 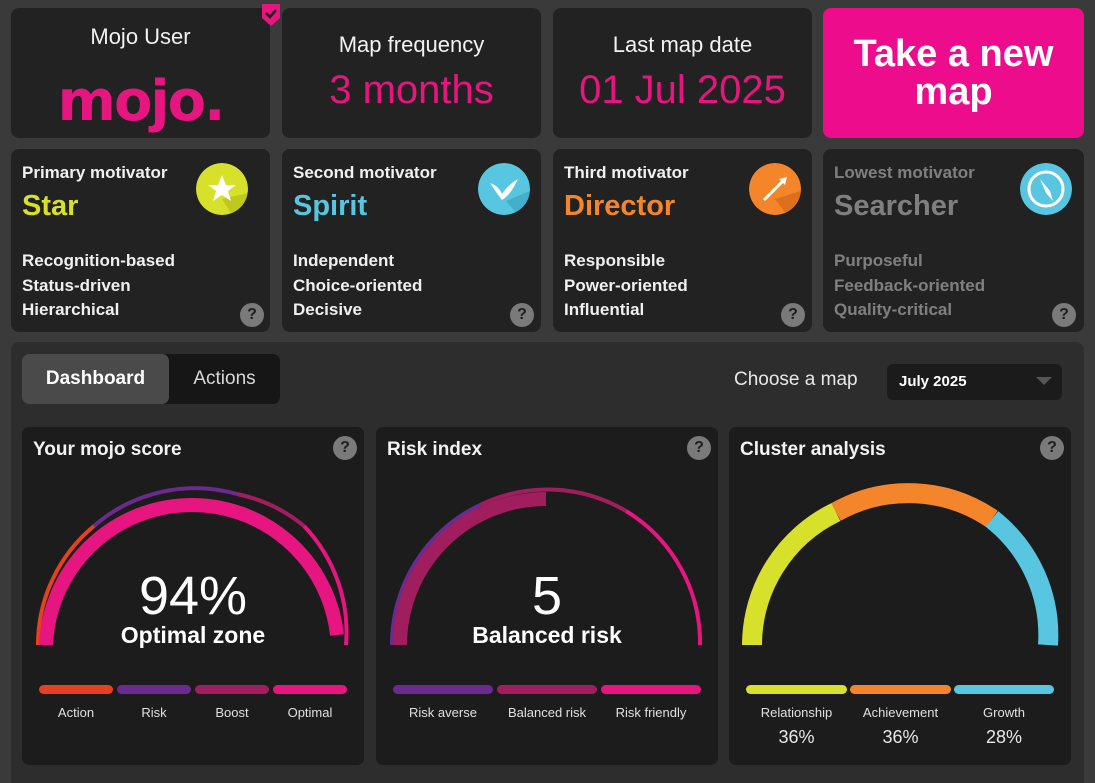 What do you see at coordinates (900, 564) in the screenshot?
I see `cluster-analysis-gauge` at bounding box center [900, 564].